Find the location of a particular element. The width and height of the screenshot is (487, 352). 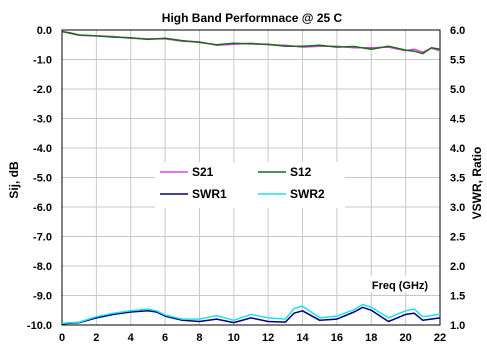

x-tick-labels: 0 2 4 6 8 10 12 14 16 18 20 22 is located at coordinates (252, 338).